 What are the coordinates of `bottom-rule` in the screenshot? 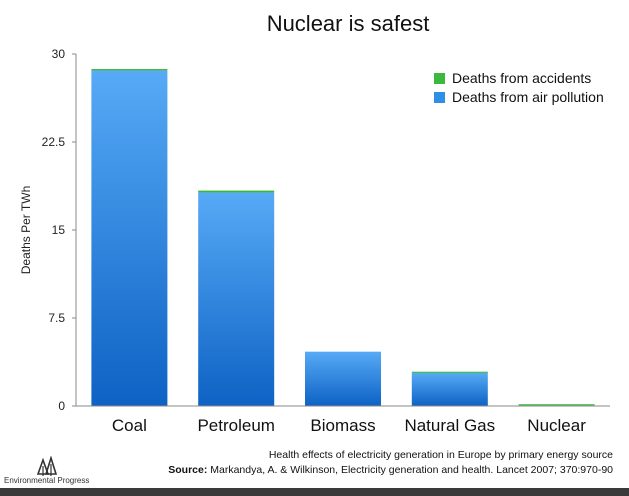 It's located at (314, 492).